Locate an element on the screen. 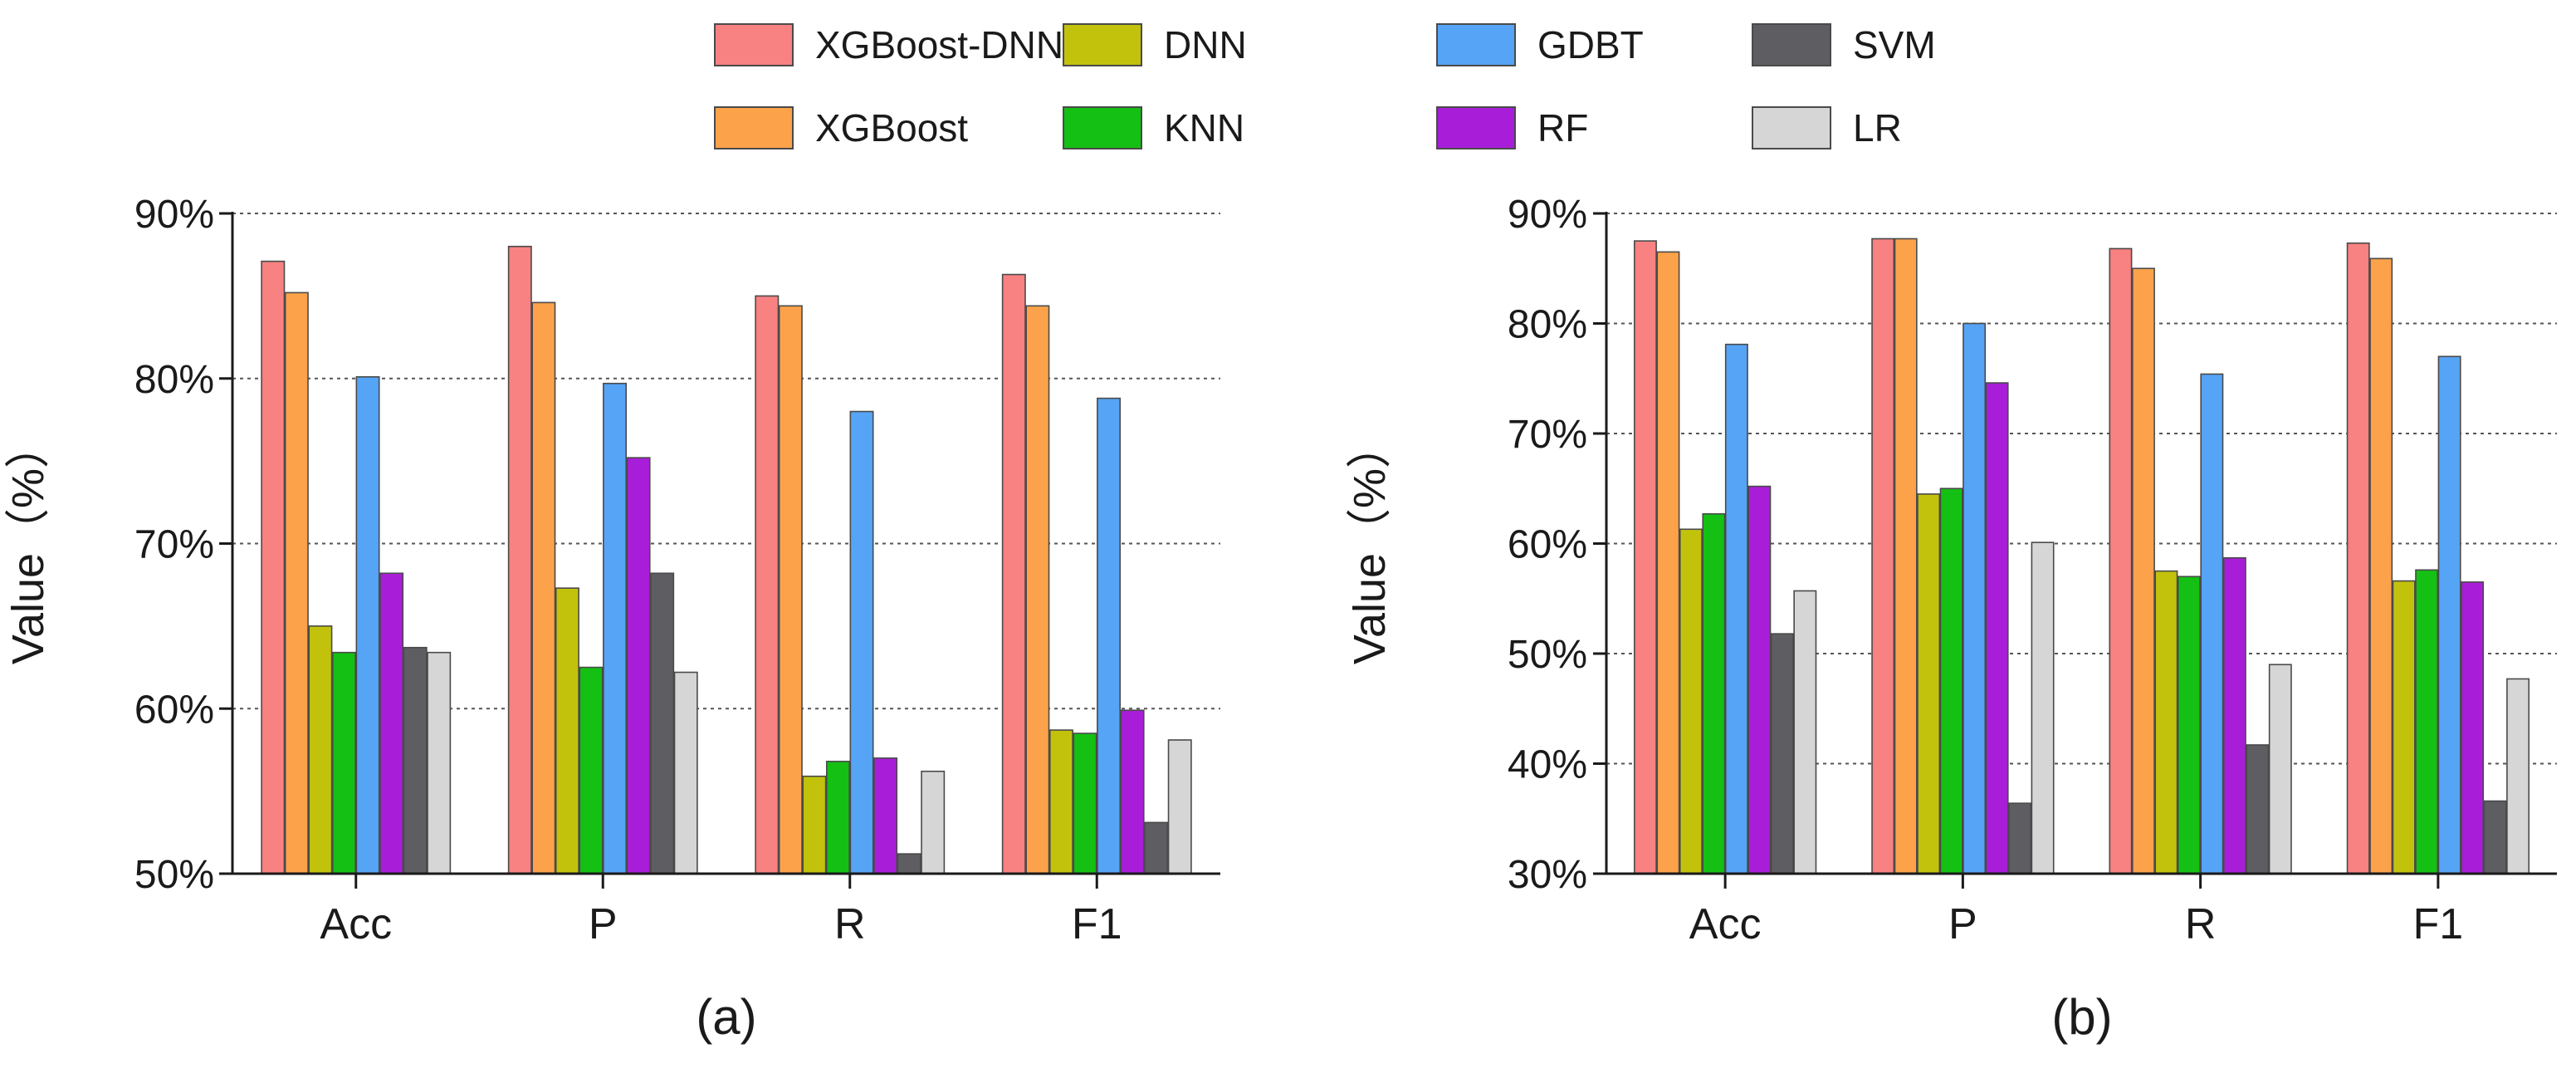 The image size is (2576, 1068). legend-item: LR is located at coordinates (1827, 128).